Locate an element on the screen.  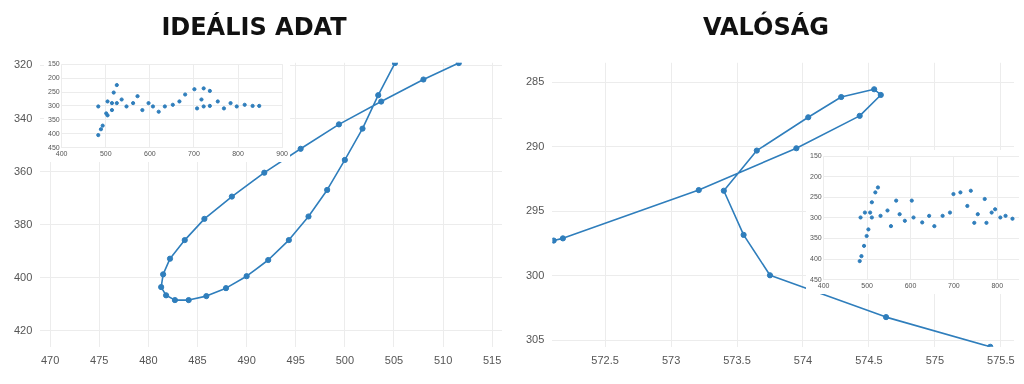
y-tick-label: 285 is located at coordinates (535, 81).